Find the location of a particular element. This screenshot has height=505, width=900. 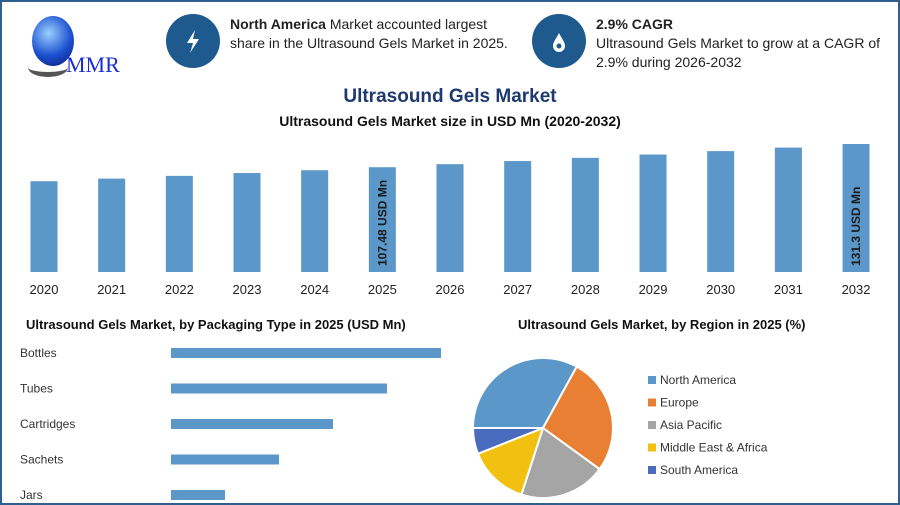

category-label: Tubes is located at coordinates (36, 389).